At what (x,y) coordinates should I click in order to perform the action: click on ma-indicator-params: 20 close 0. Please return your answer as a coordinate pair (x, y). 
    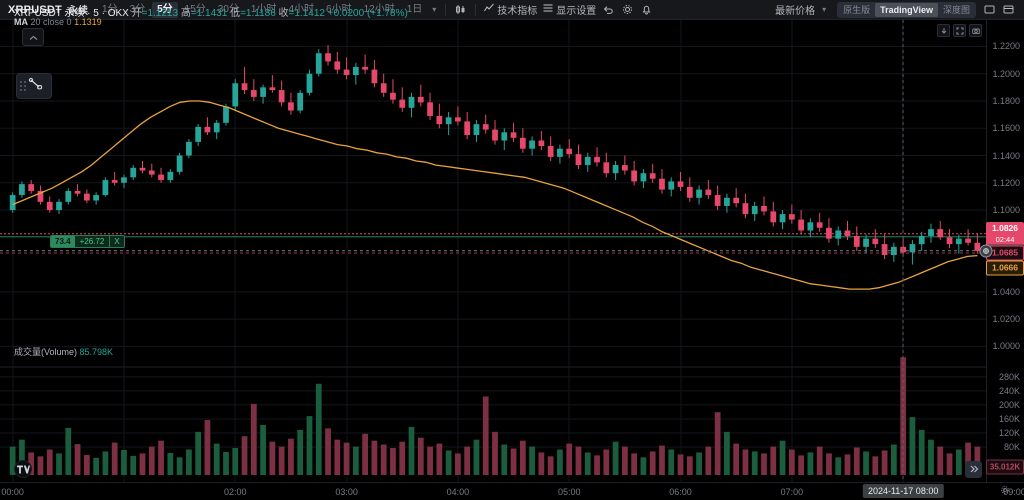
    Looking at the image, I should click on (51, 22).